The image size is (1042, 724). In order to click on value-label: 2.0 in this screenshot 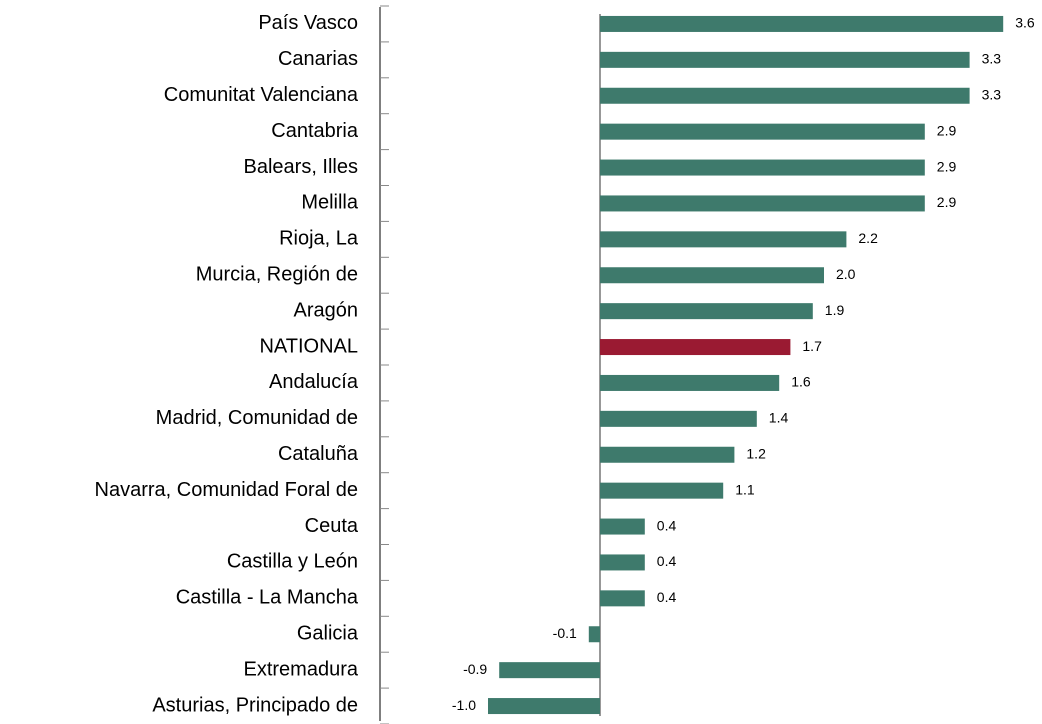, I will do `click(846, 274)`.